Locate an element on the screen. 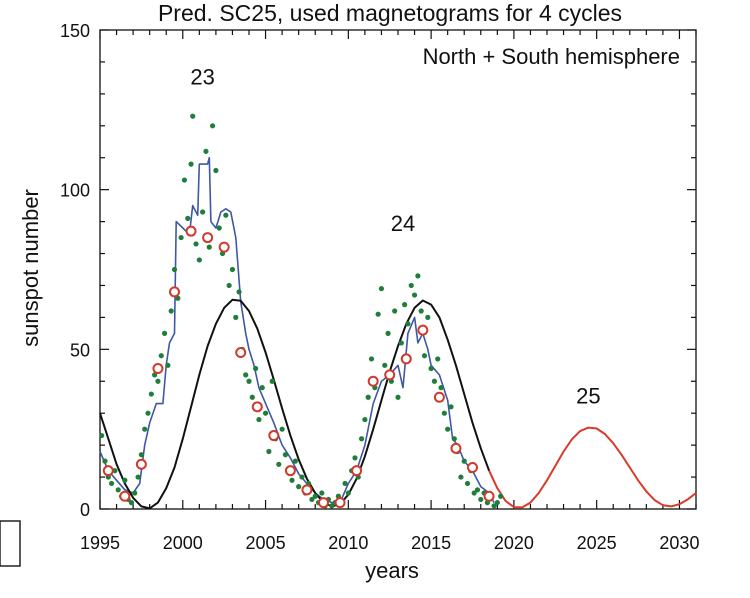 This screenshot has height=598, width=750. x-axis-label: years is located at coordinates (392, 570).